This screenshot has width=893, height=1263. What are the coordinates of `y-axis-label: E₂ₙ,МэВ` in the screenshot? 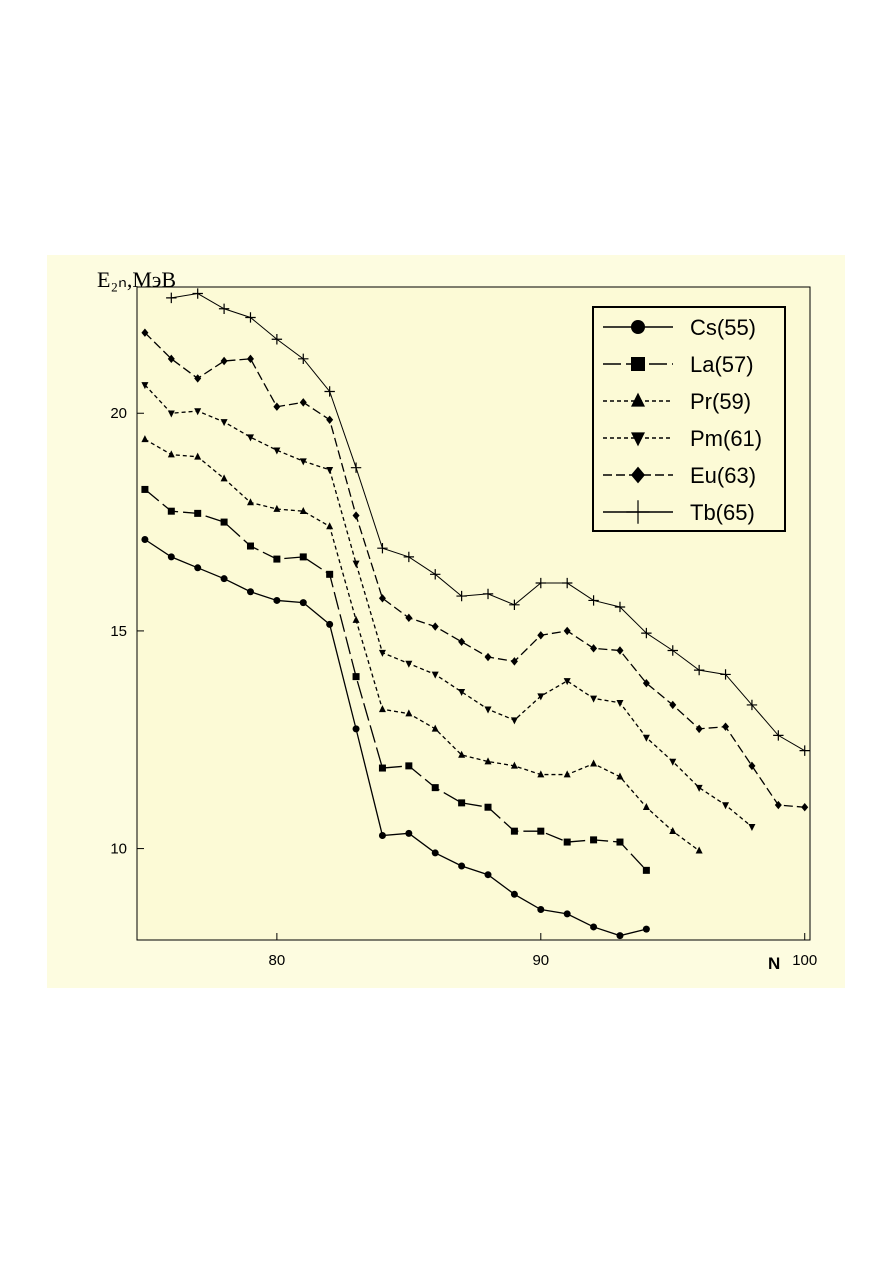 It's located at (136, 279).